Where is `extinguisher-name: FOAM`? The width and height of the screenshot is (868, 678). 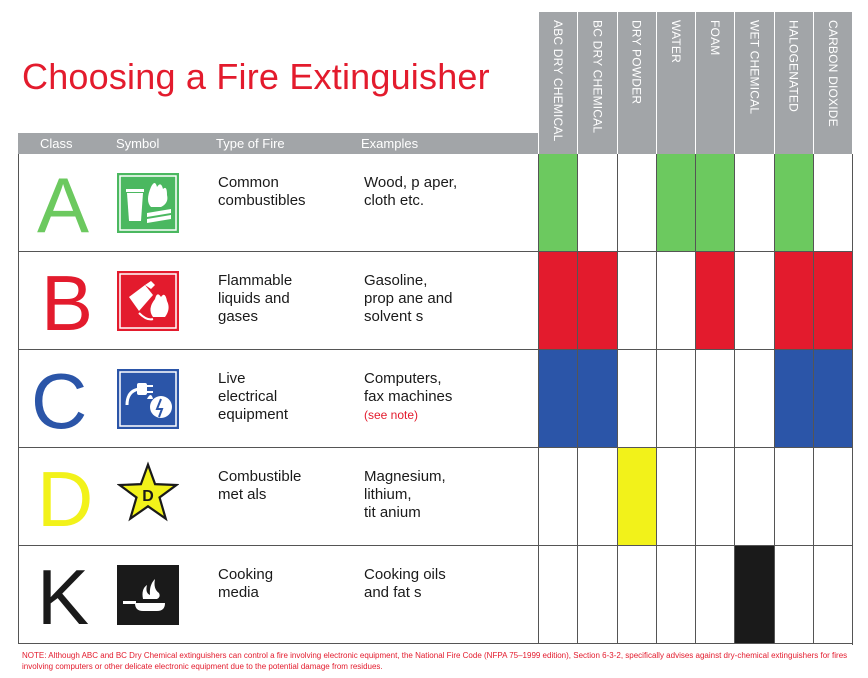 extinguisher-name: FOAM is located at coordinates (715, 38).